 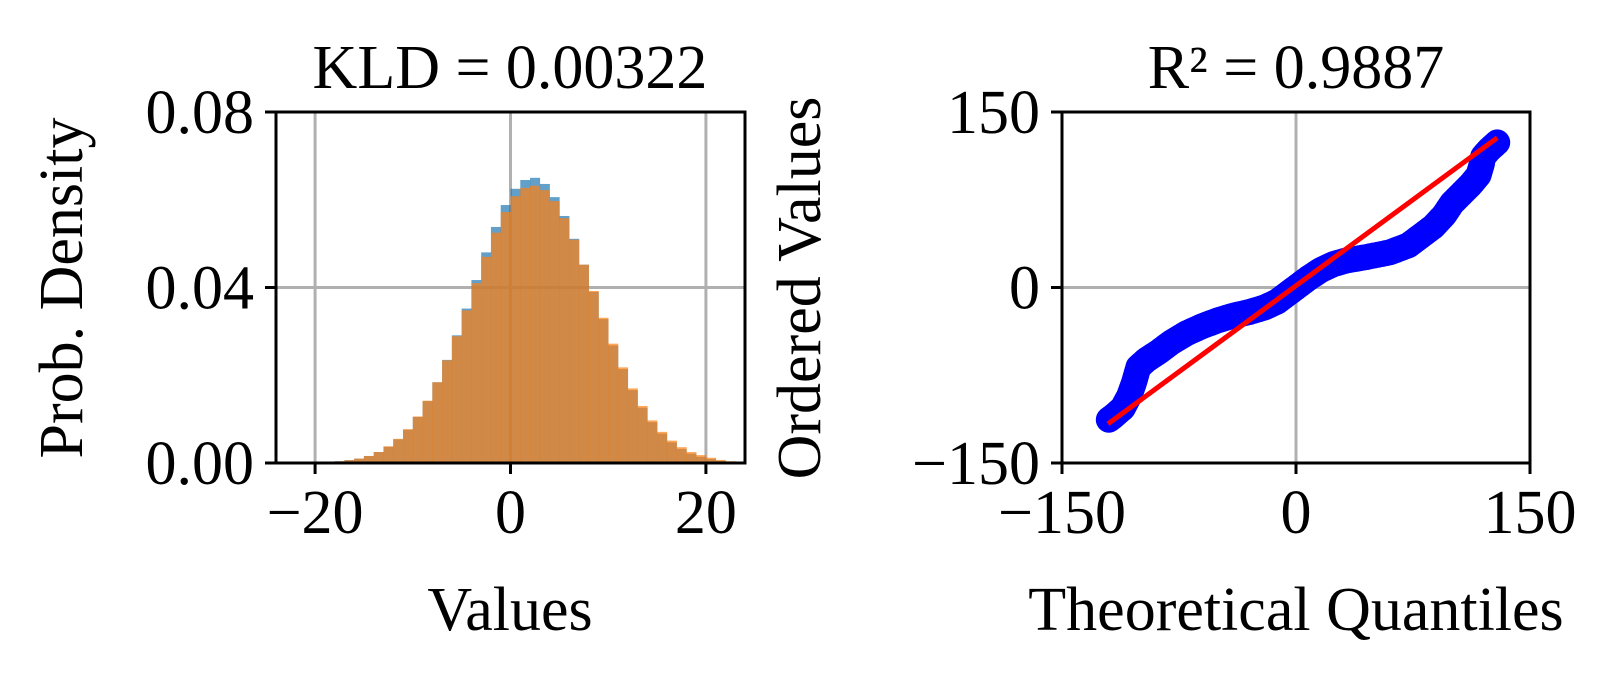 What do you see at coordinates (706, 513) in the screenshot?
I see `x-tick-label: 20` at bounding box center [706, 513].